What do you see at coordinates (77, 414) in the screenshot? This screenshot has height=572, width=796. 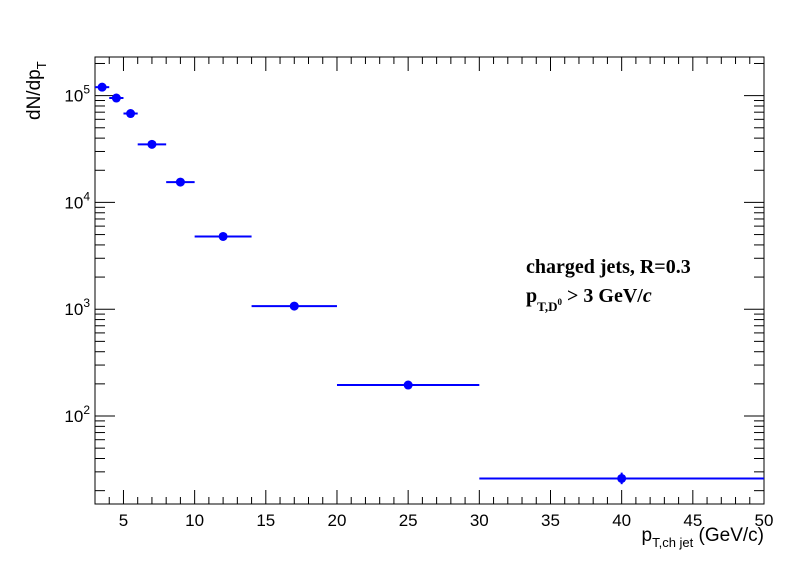 I see `y-tick-label: 10²` at bounding box center [77, 414].